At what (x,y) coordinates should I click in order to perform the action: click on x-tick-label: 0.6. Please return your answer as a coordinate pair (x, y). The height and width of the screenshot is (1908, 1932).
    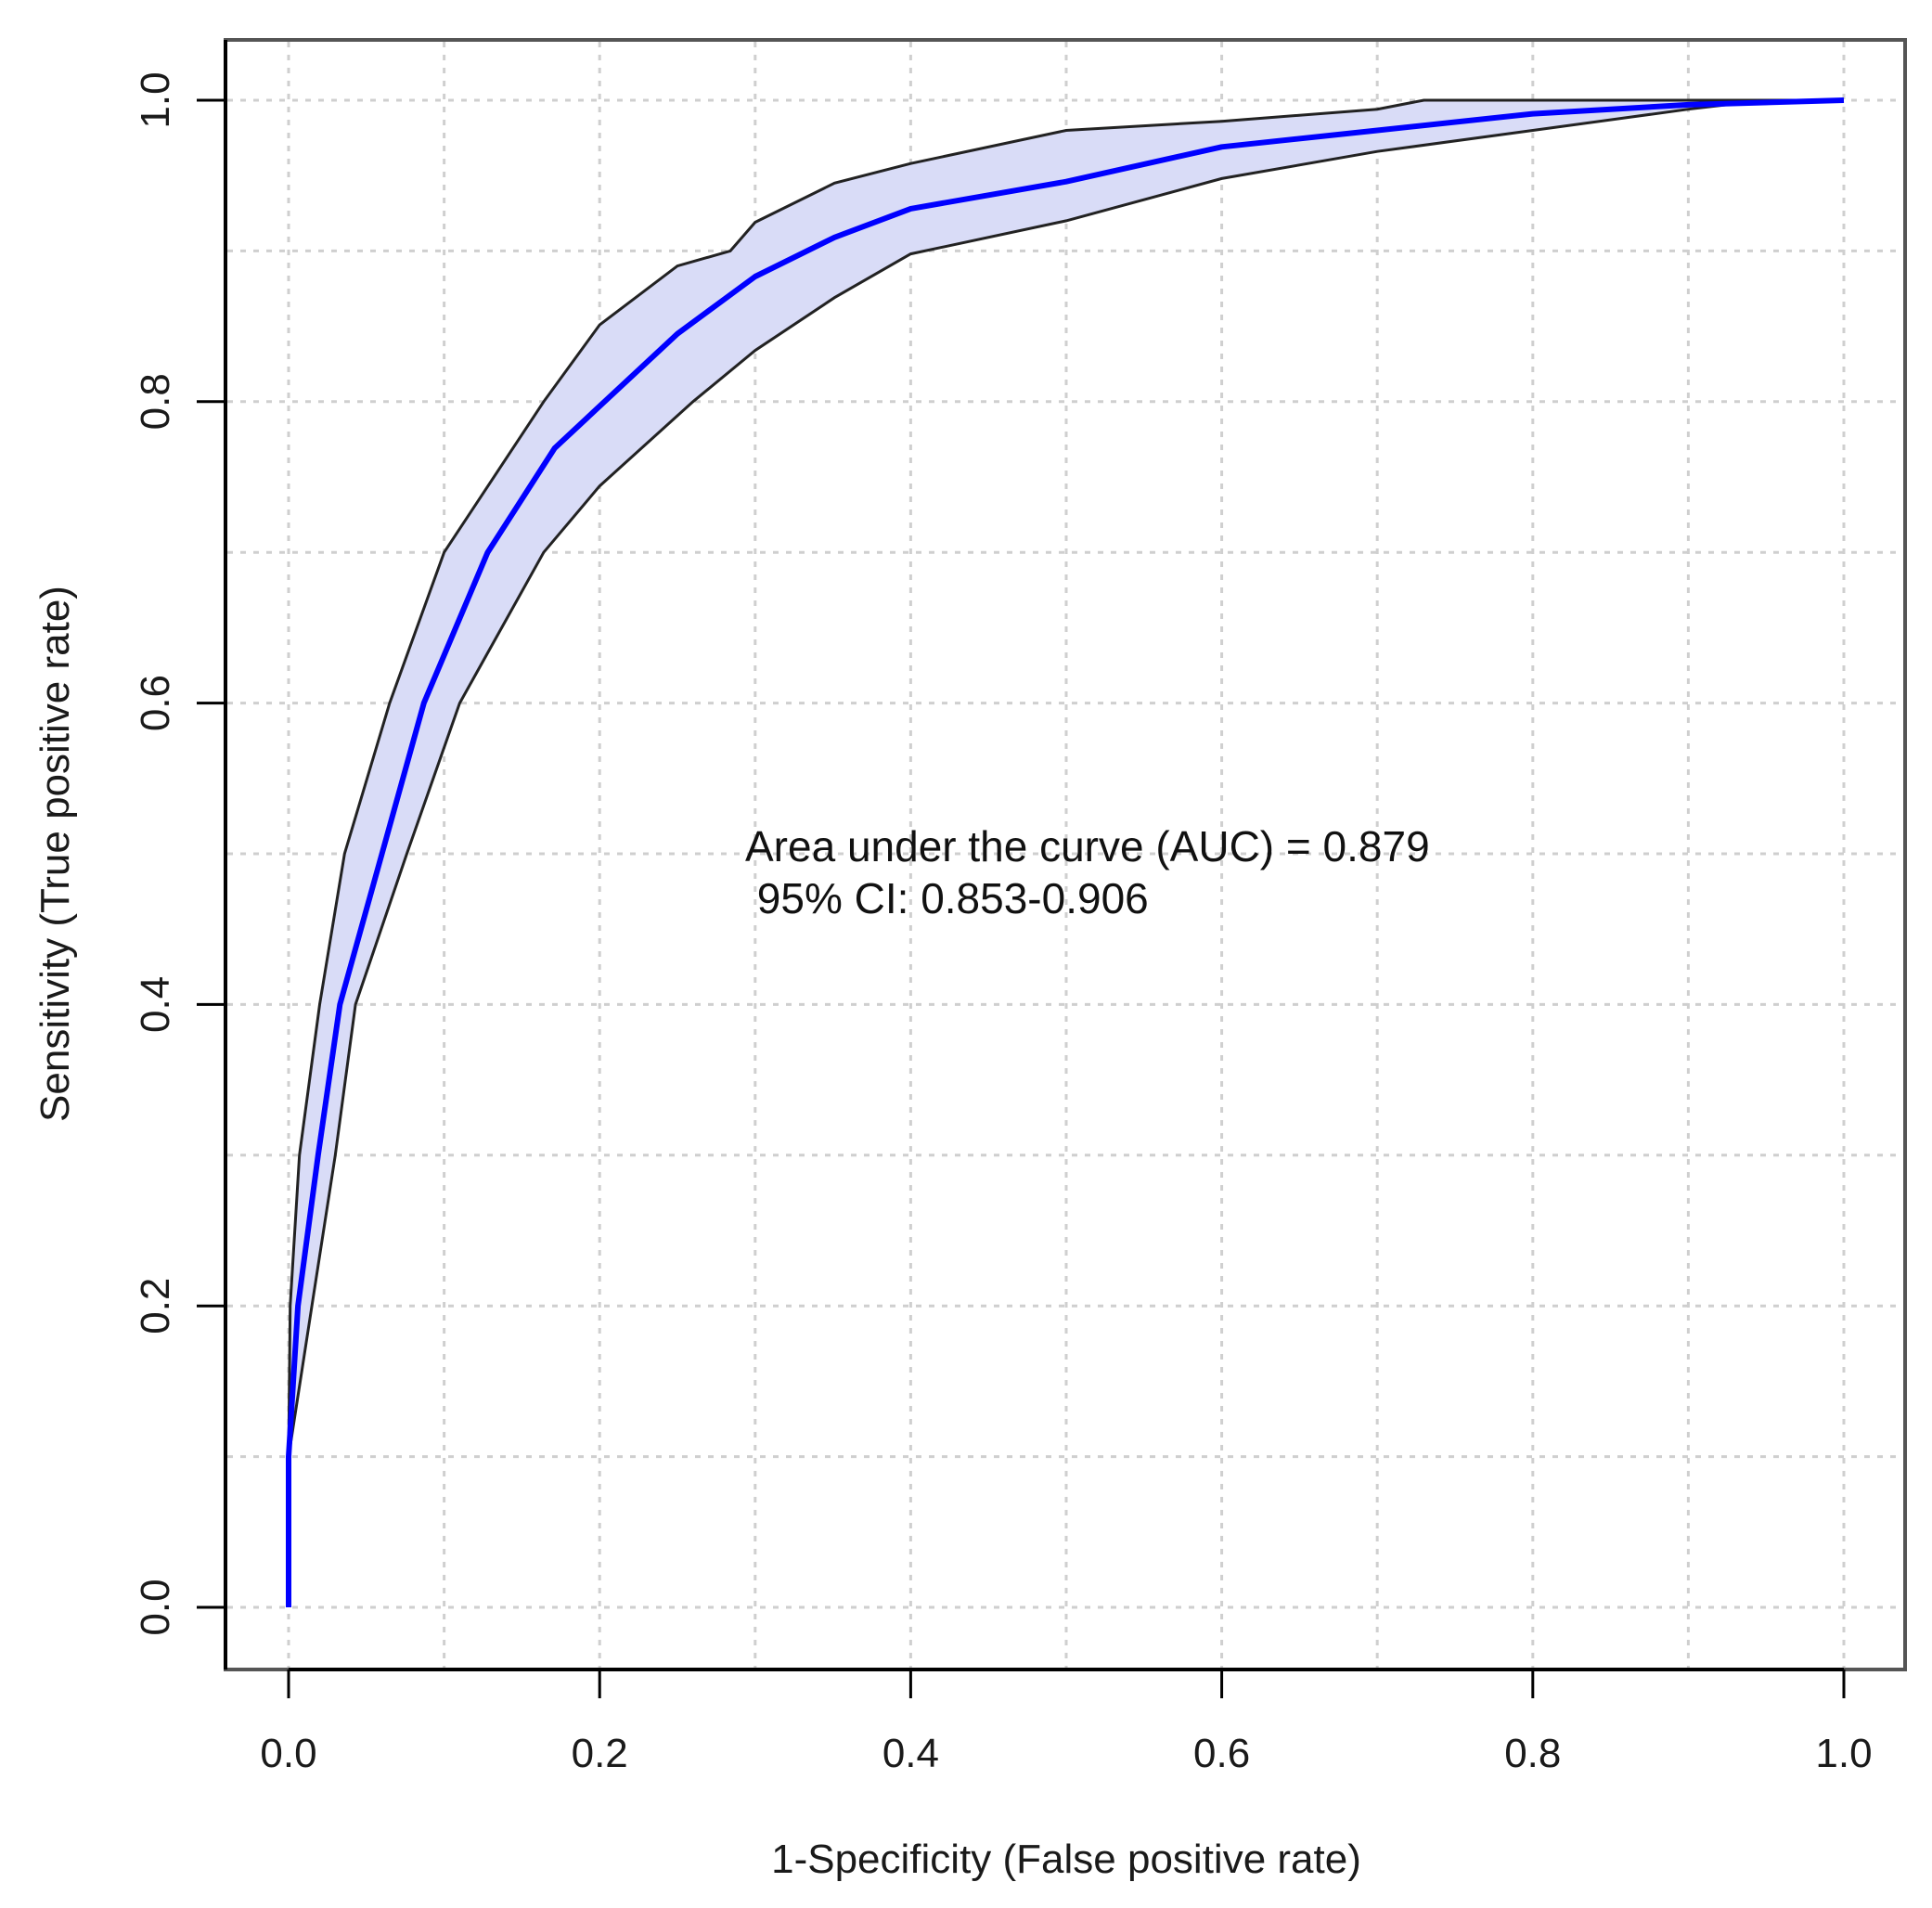
    Looking at the image, I should click on (1221, 1753).